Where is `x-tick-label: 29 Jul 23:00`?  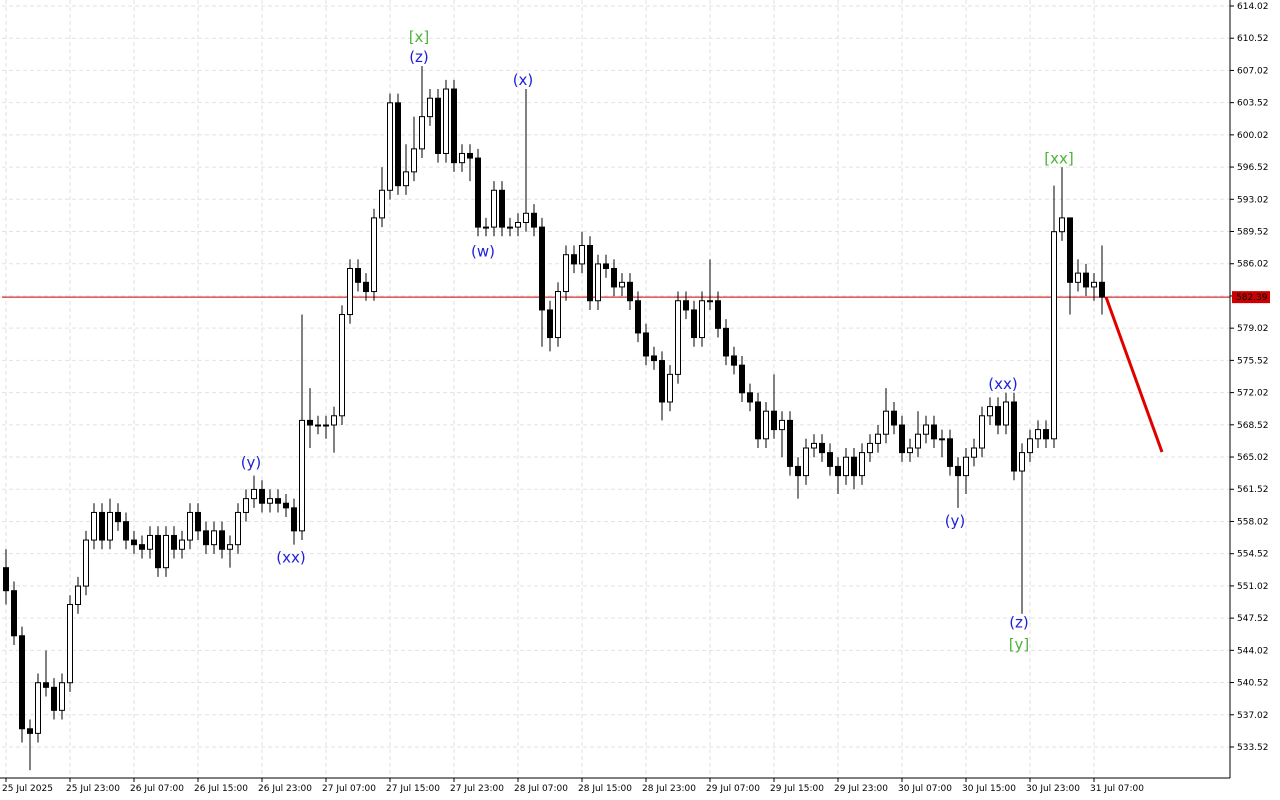
x-tick-label: 29 Jul 23:00 is located at coordinates (861, 789).